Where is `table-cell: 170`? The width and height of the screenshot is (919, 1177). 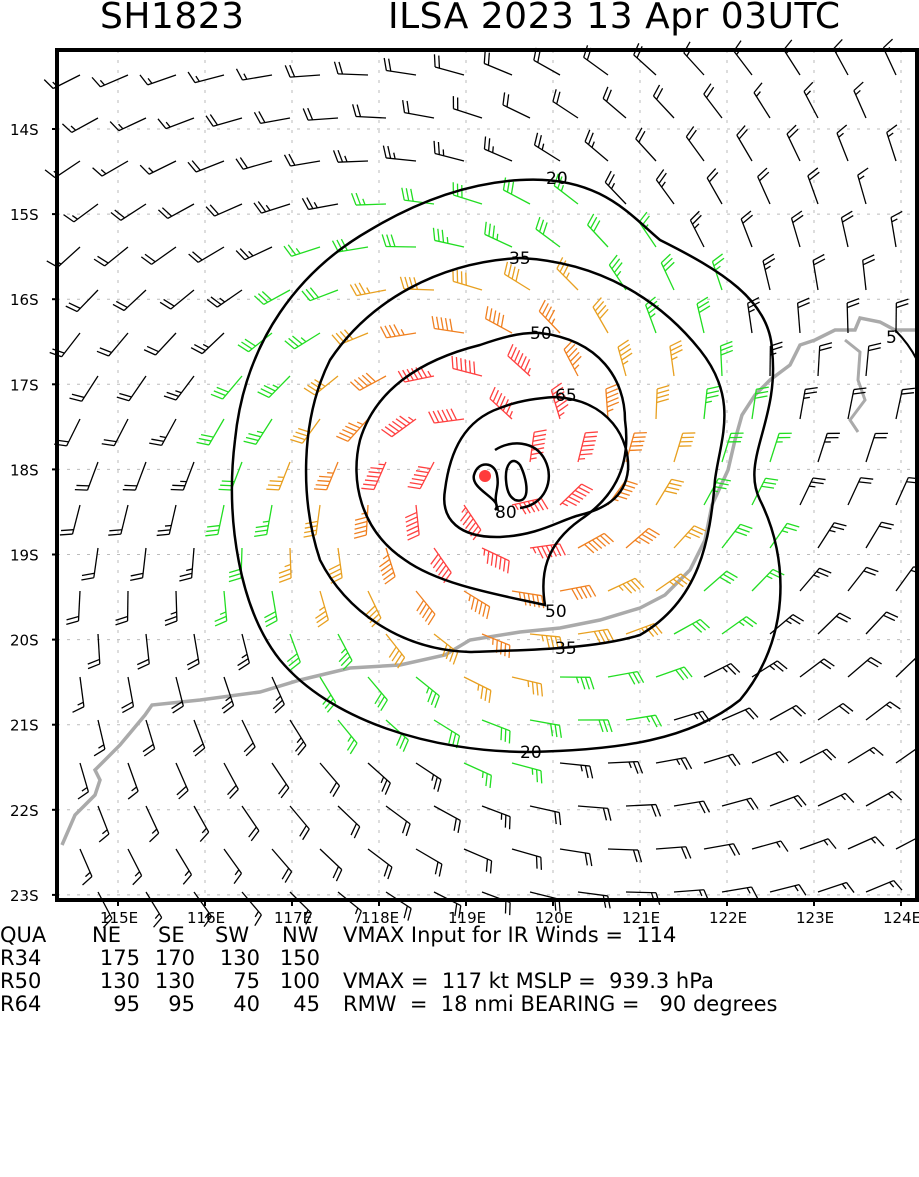 table-cell: 170 is located at coordinates (170, 958).